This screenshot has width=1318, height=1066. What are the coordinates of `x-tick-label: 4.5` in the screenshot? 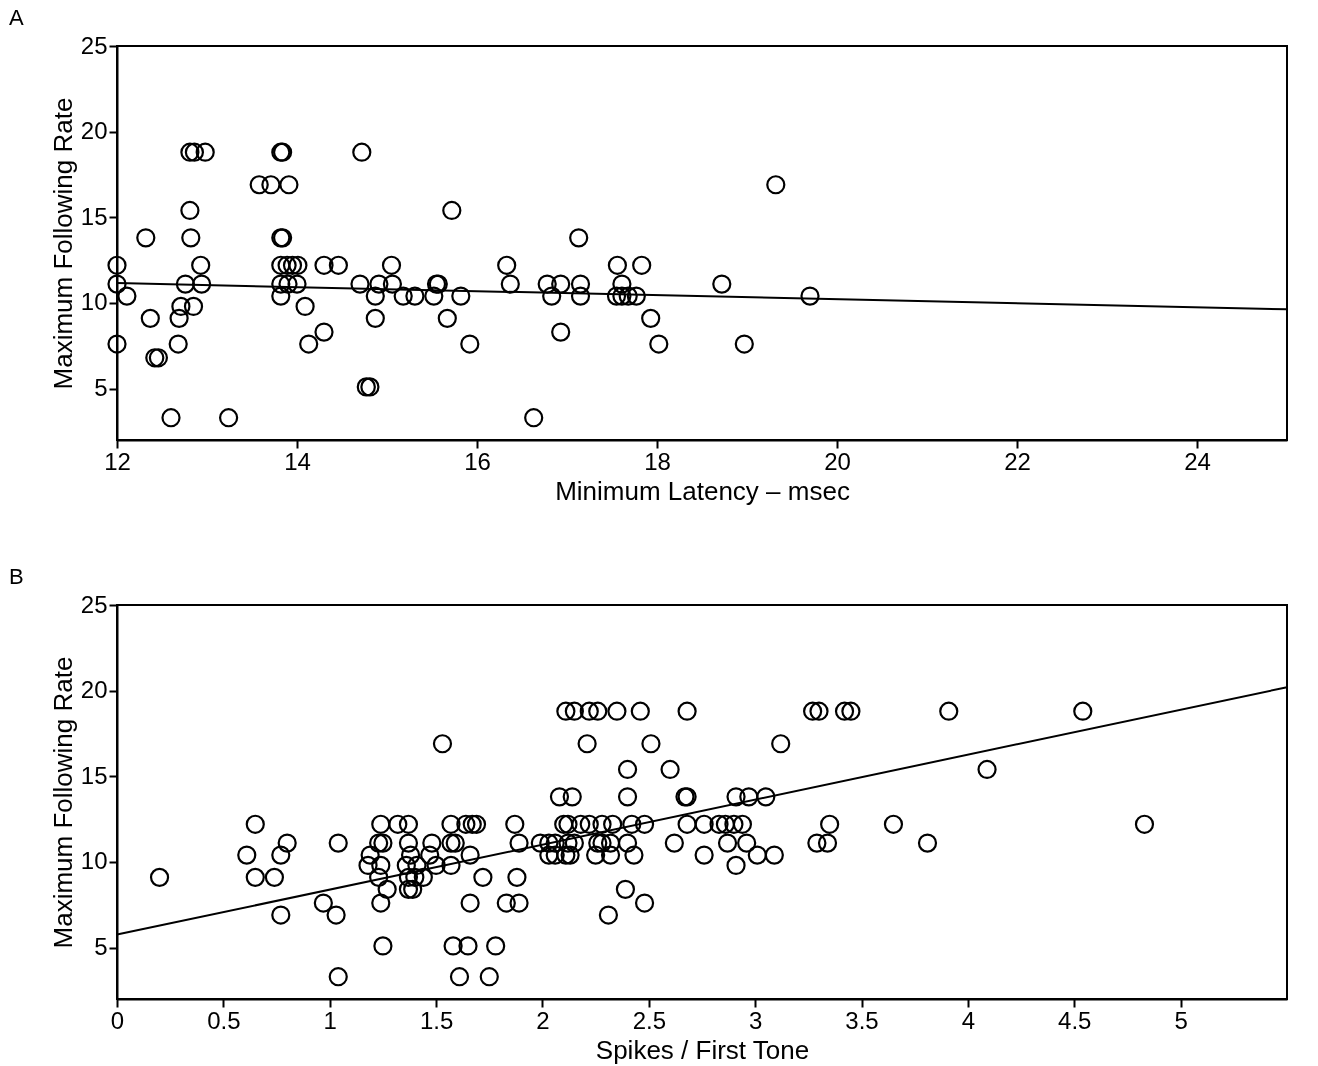 It's located at (1075, 1020).